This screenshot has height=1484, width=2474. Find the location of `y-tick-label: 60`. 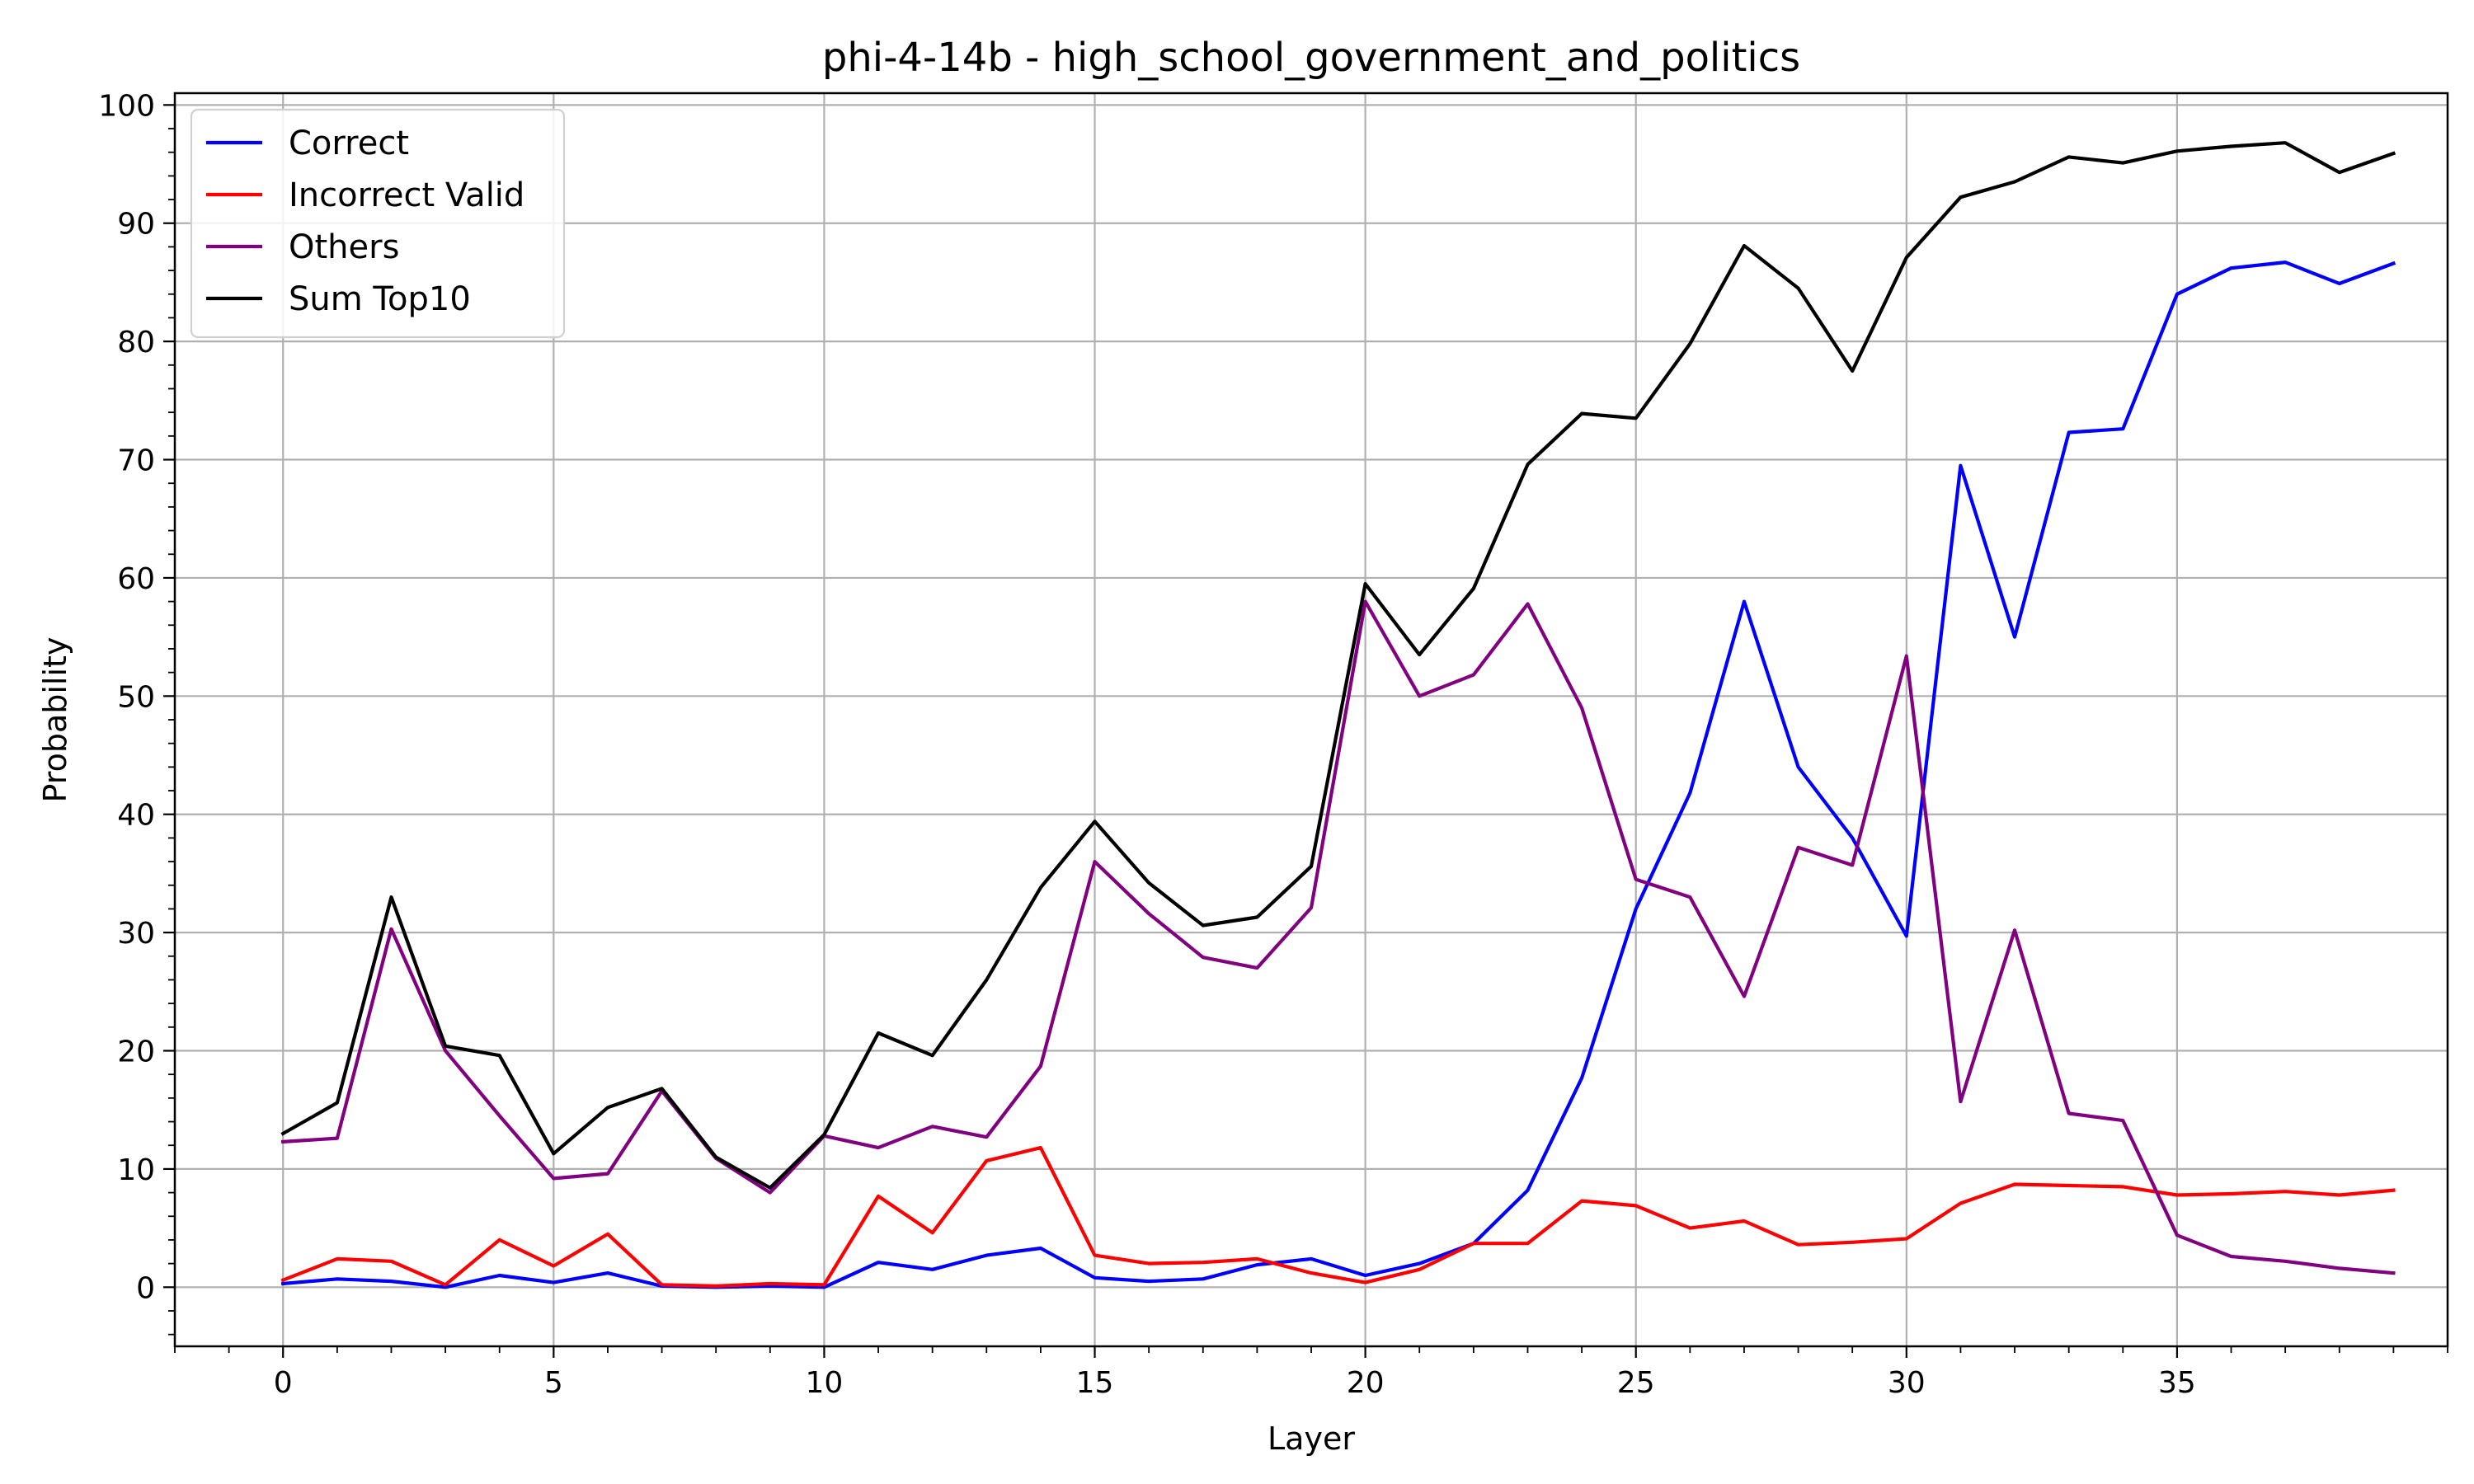

y-tick-label: 60 is located at coordinates (136, 579).